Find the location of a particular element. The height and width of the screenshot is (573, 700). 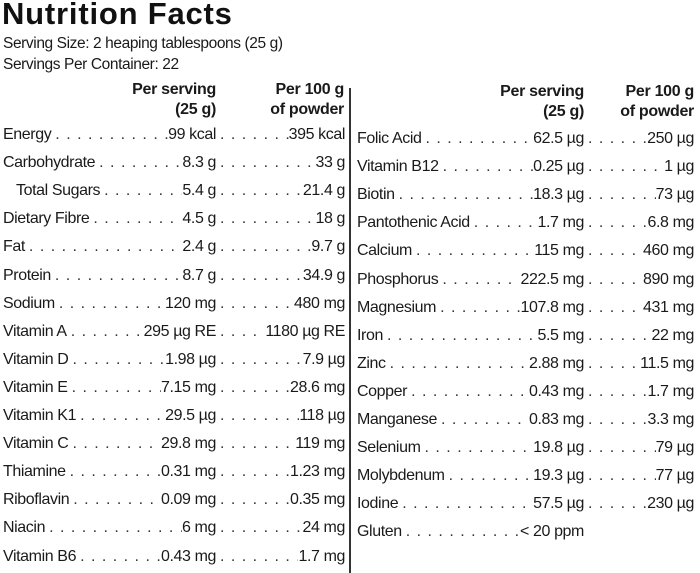

nutrient-serving-cell: Niacin 6 mg is located at coordinates (109, 528).